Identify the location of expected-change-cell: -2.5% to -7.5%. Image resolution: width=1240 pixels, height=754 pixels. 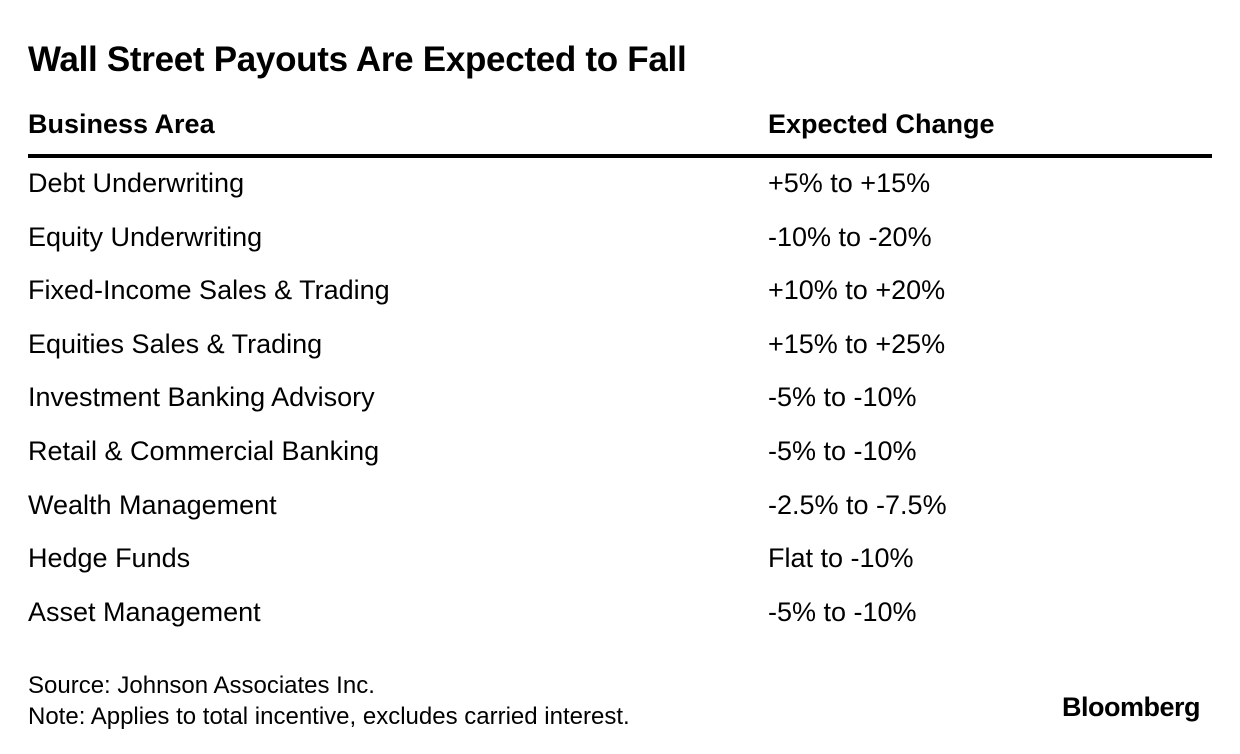
(857, 504).